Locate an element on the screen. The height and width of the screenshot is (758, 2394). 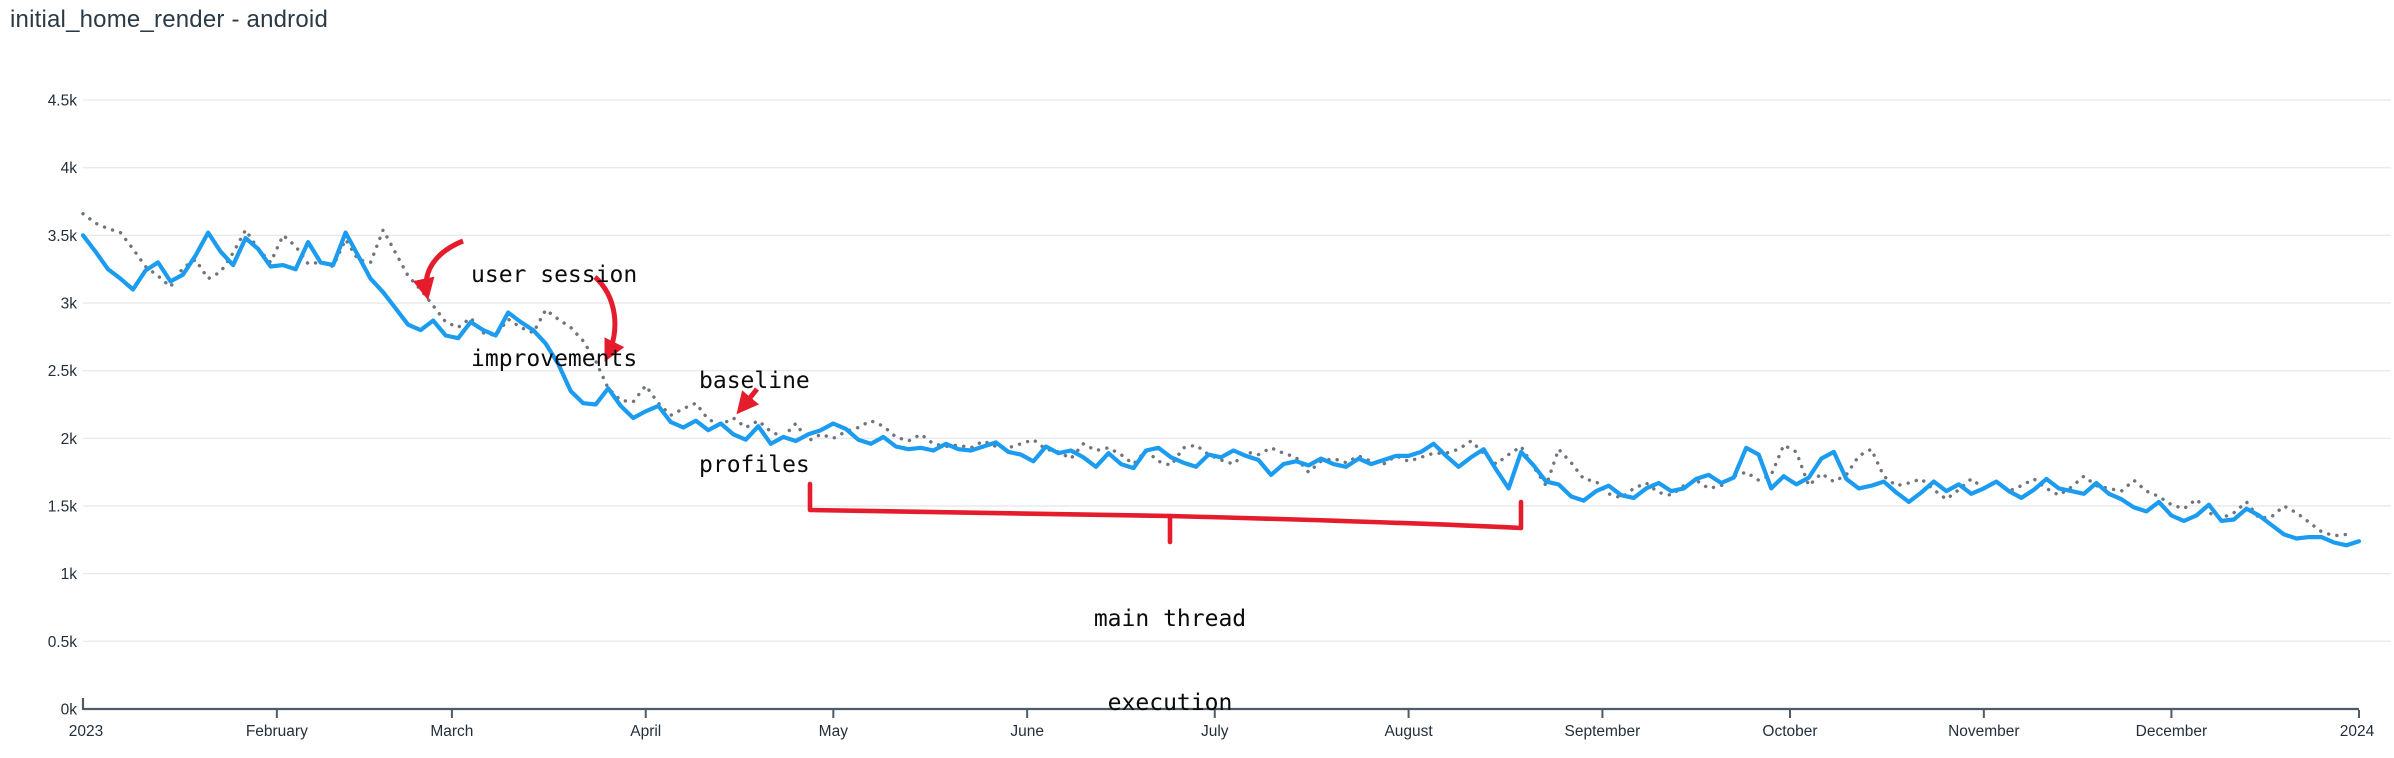
x-tick-label: February is located at coordinates (277, 731).